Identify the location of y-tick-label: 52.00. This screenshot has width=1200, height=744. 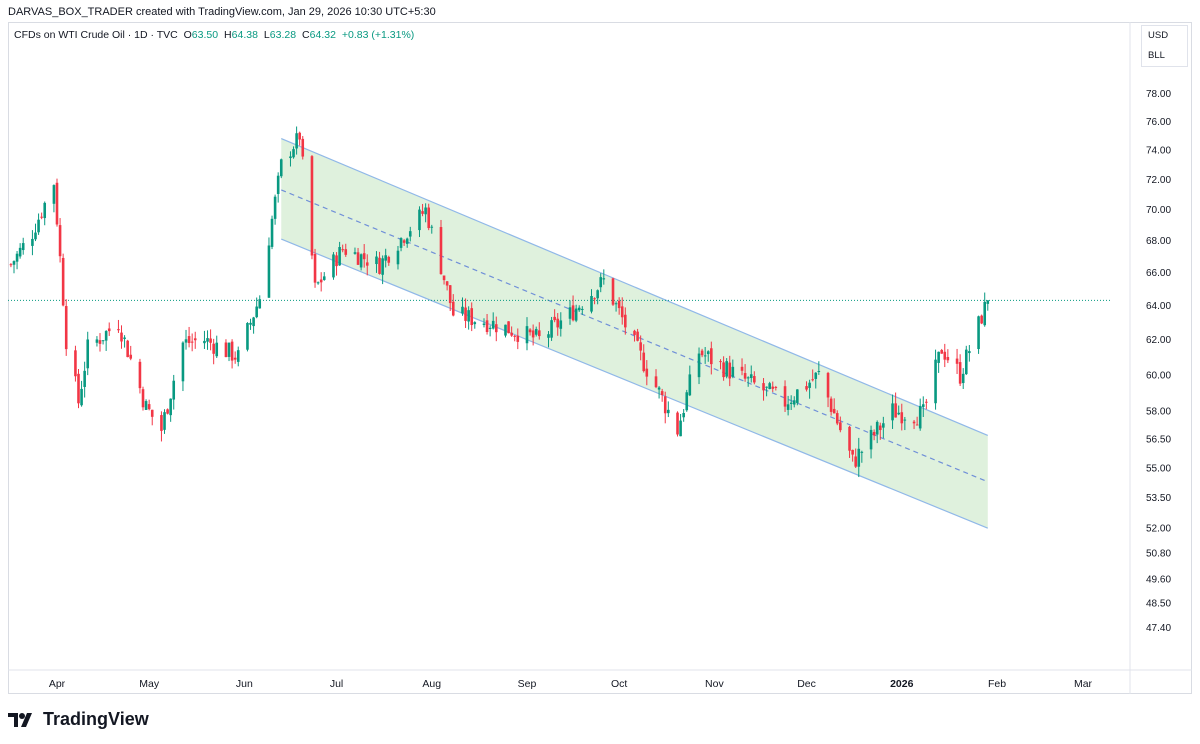
(1158, 529).